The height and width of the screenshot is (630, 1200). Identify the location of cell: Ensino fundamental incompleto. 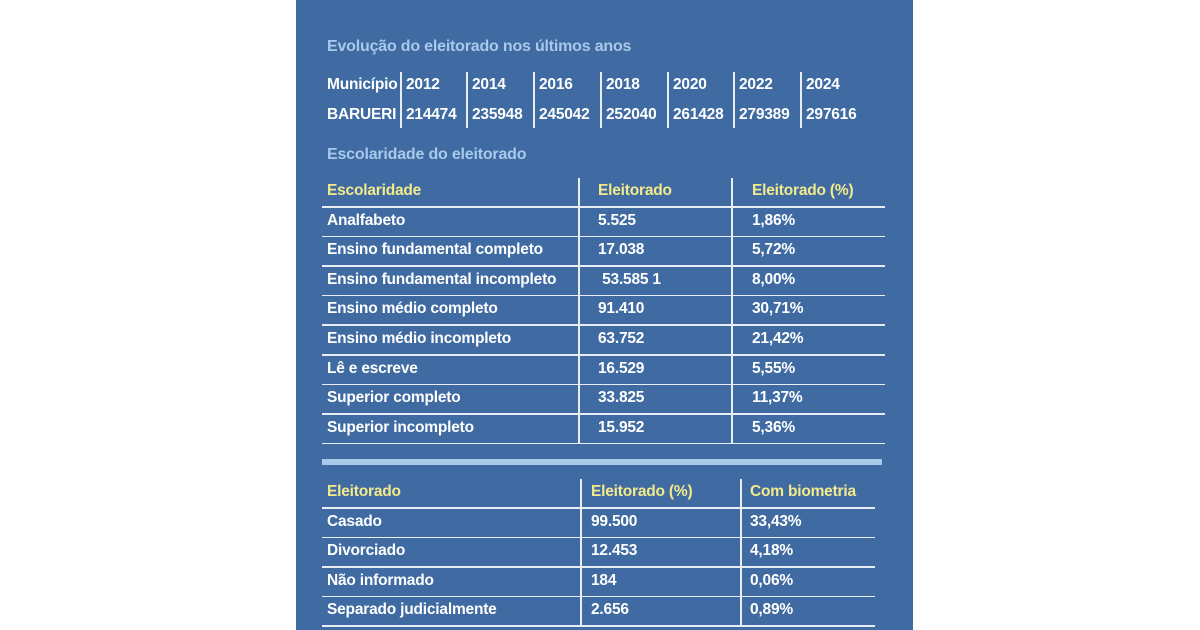
(442, 279).